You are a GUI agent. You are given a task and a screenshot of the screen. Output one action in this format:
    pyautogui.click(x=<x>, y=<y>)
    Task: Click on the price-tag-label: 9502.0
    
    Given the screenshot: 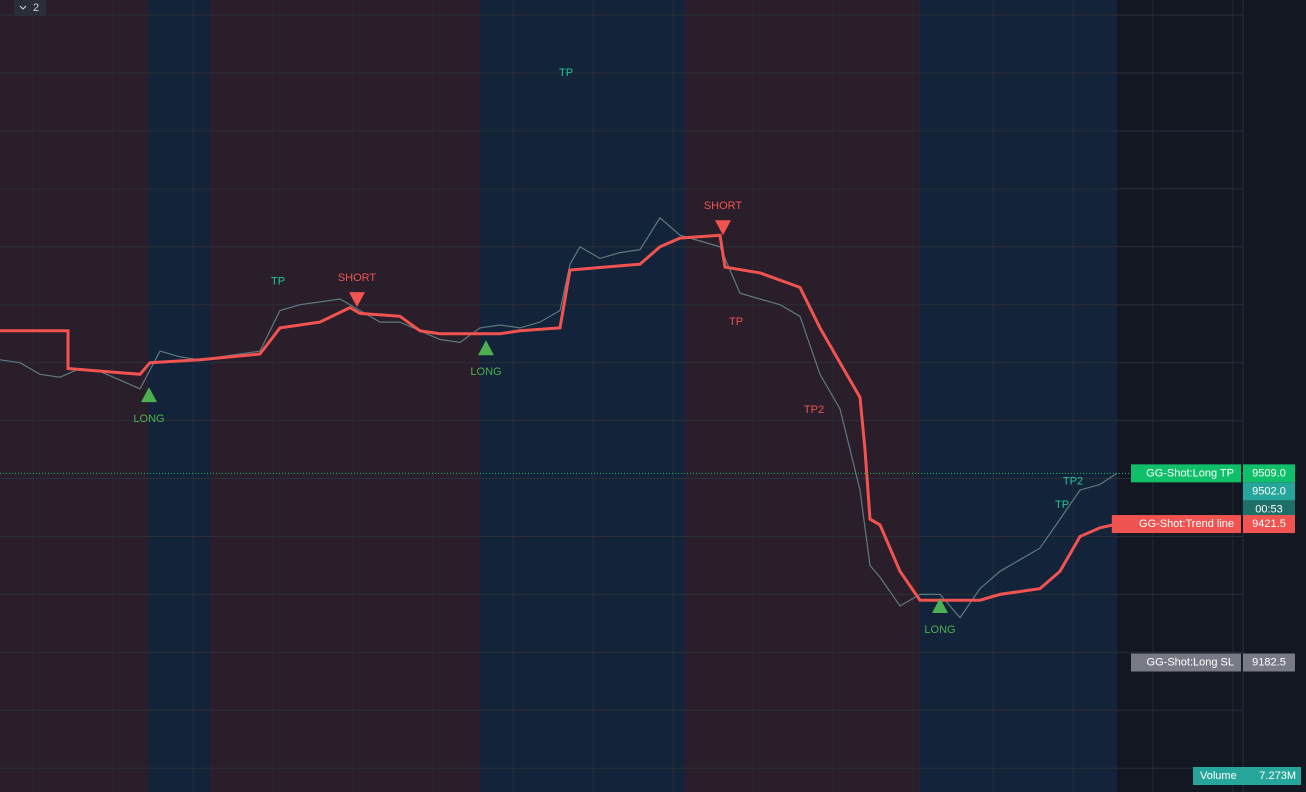 What is the action you would take?
    pyautogui.click(x=1269, y=491)
    